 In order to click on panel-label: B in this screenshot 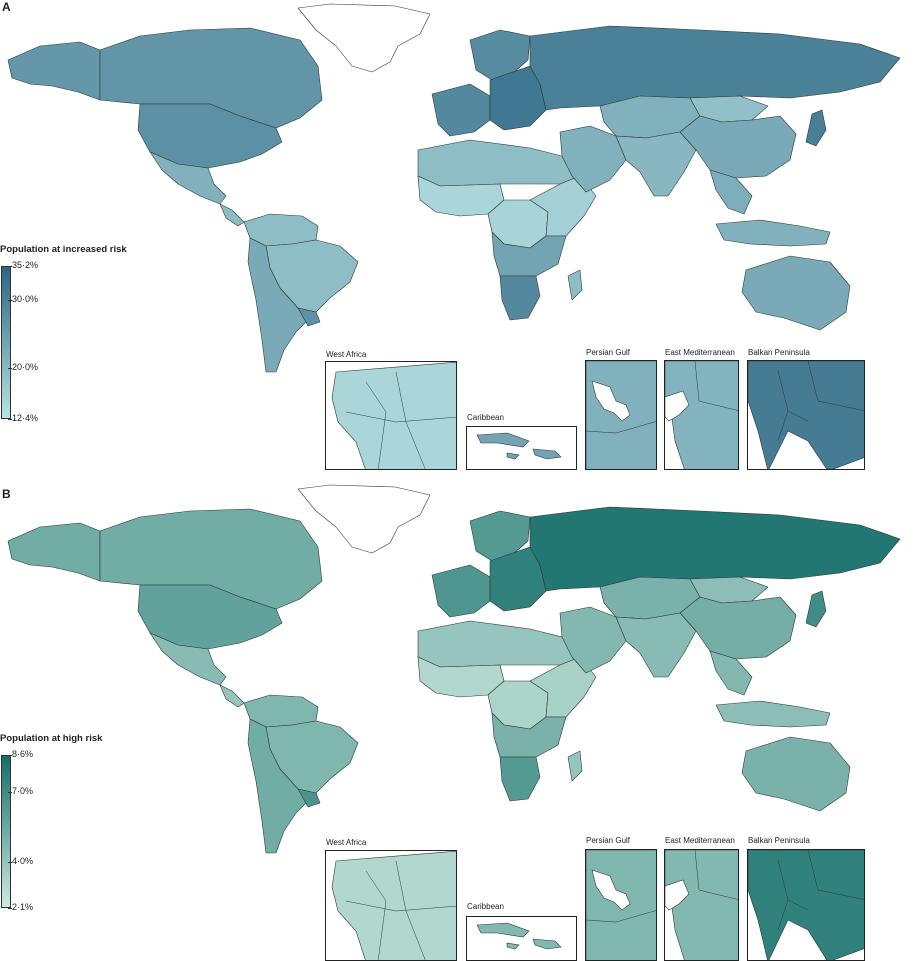, I will do `click(6, 494)`.